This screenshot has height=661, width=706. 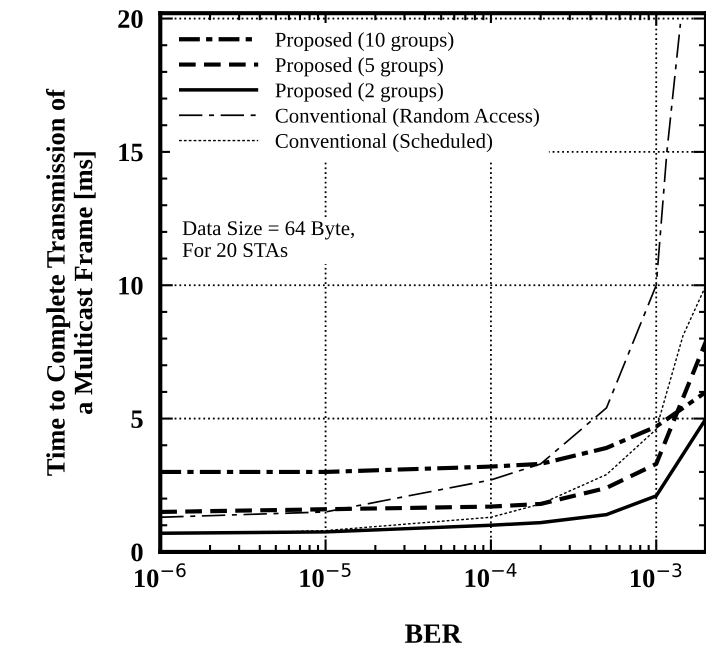 What do you see at coordinates (137, 553) in the screenshot?
I see `y-tick-label: 0` at bounding box center [137, 553].